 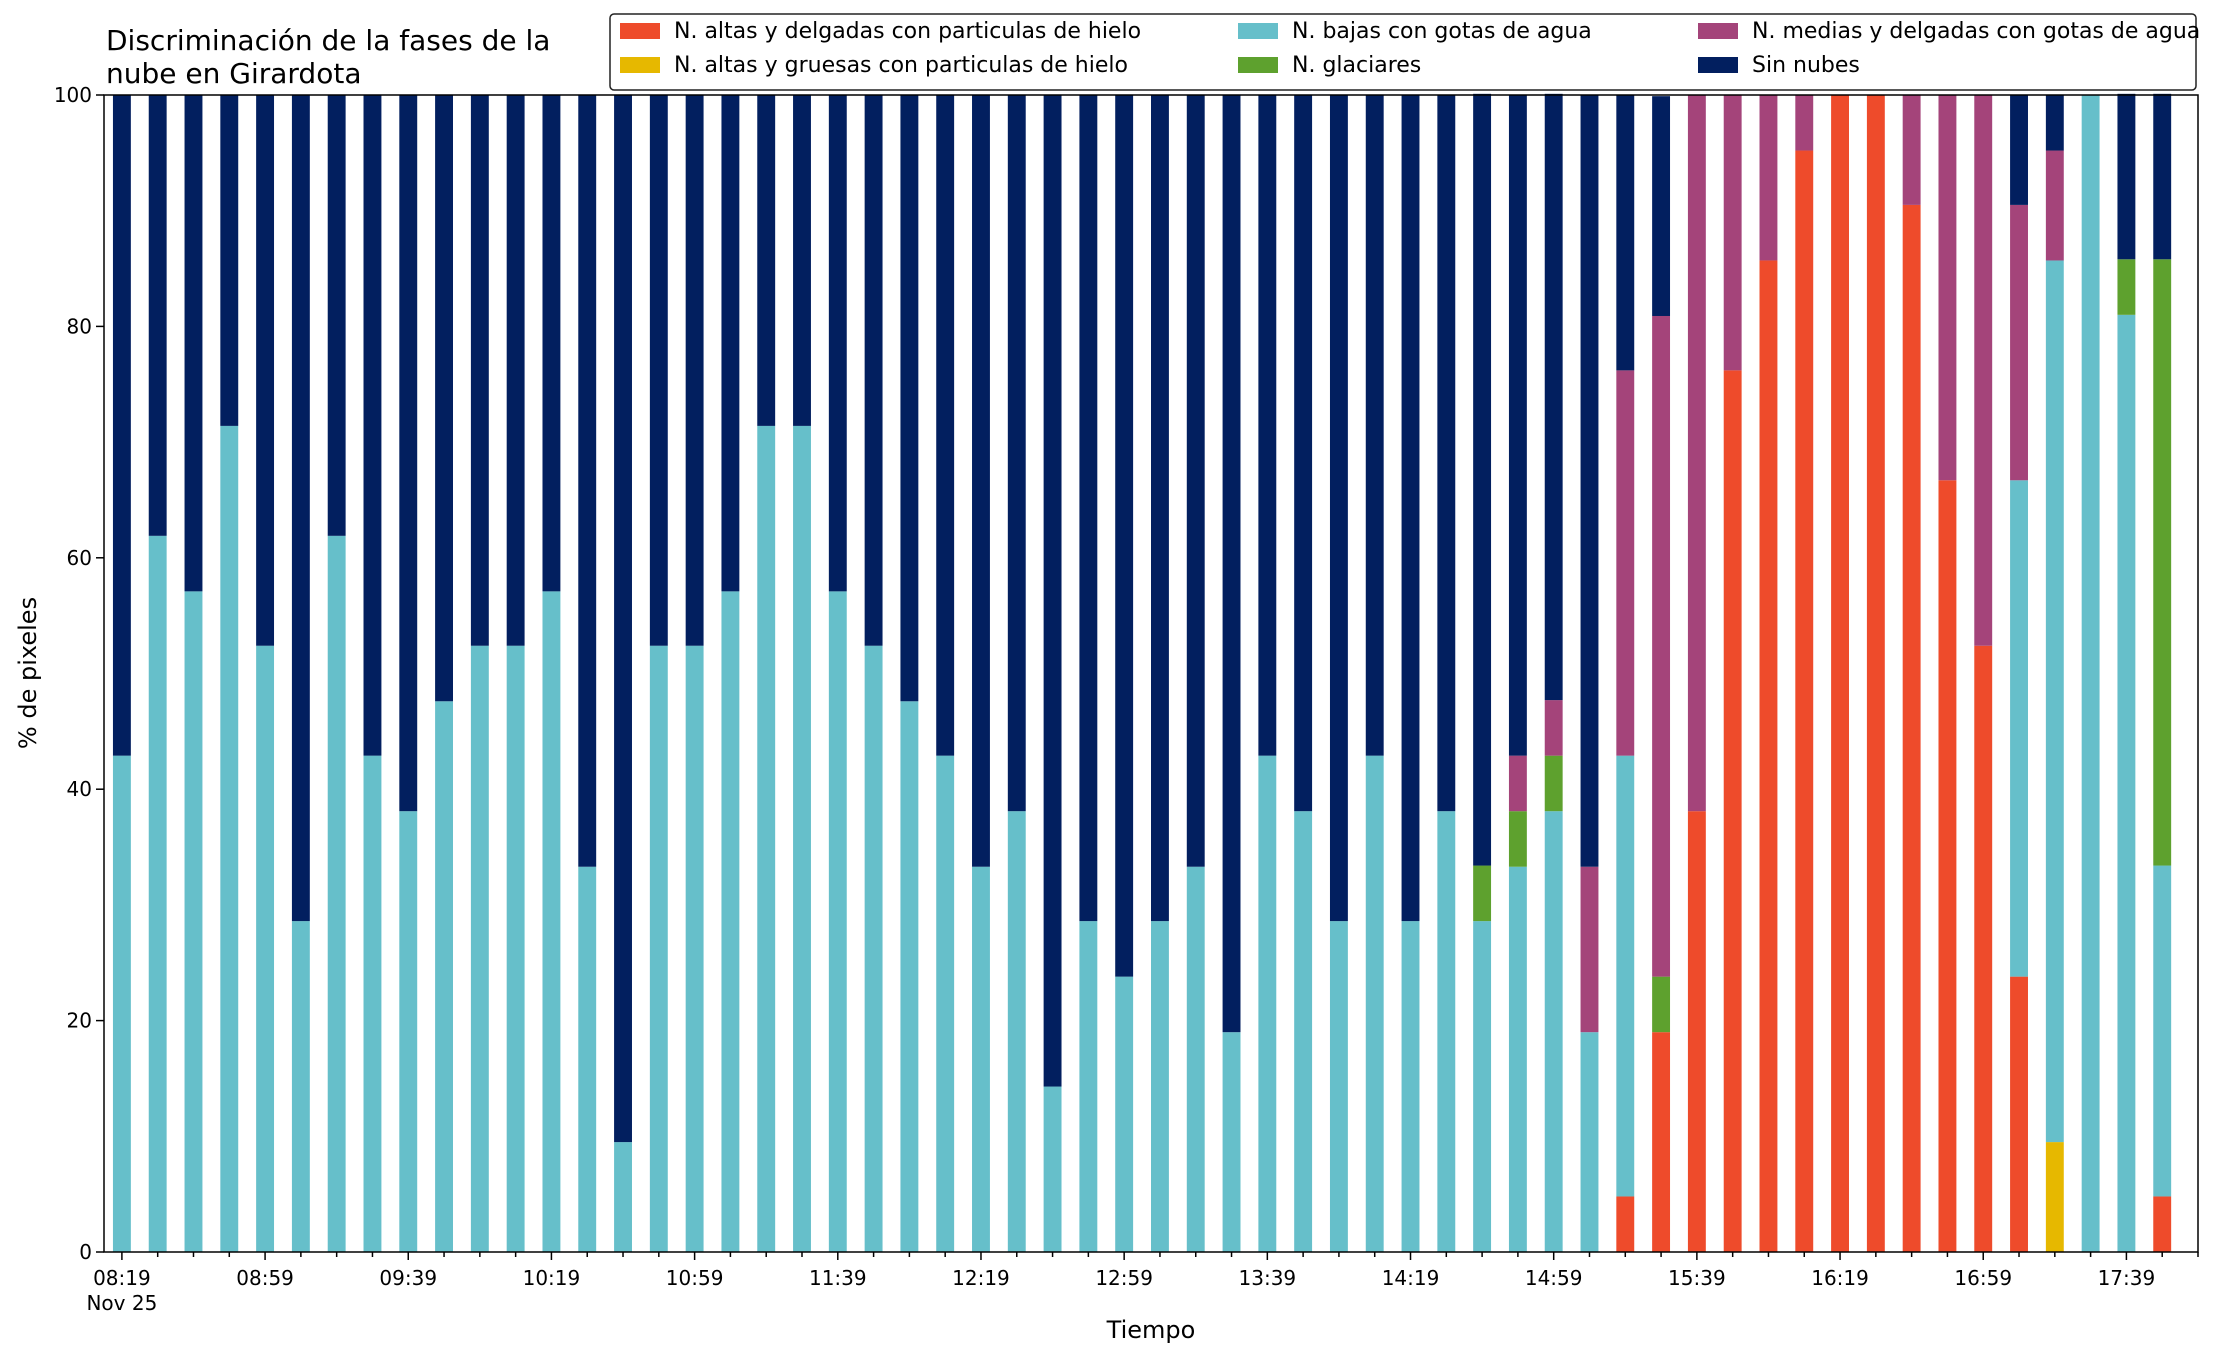 What do you see at coordinates (2127, 1278) in the screenshot?
I see `x-tick-label: 17:39` at bounding box center [2127, 1278].